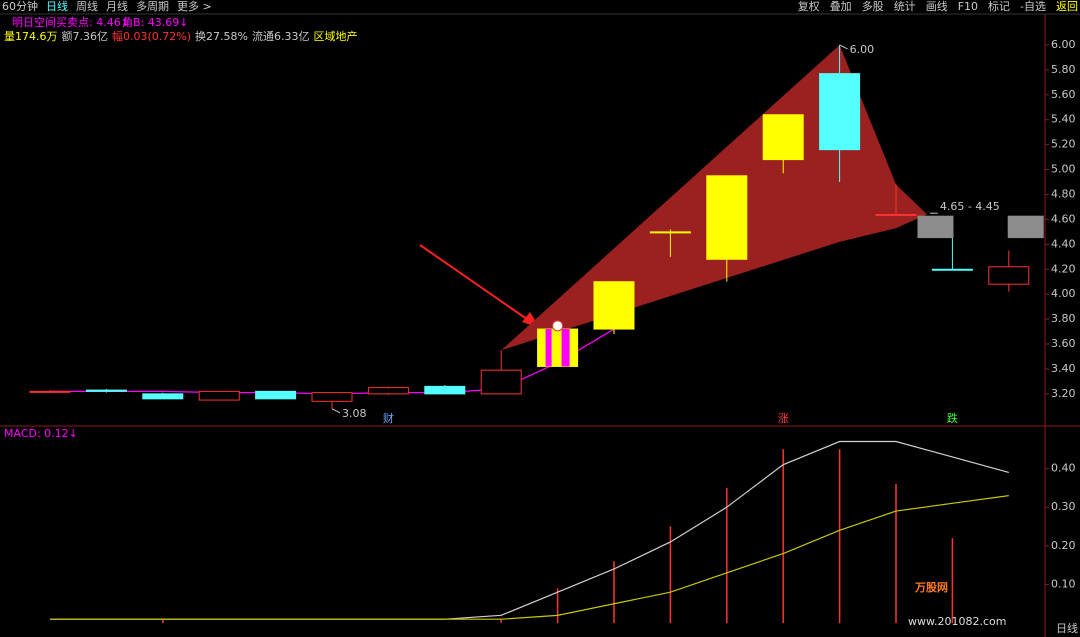  What do you see at coordinates (905, 6) in the screenshot?
I see `toolbar-item: 统计` at bounding box center [905, 6].